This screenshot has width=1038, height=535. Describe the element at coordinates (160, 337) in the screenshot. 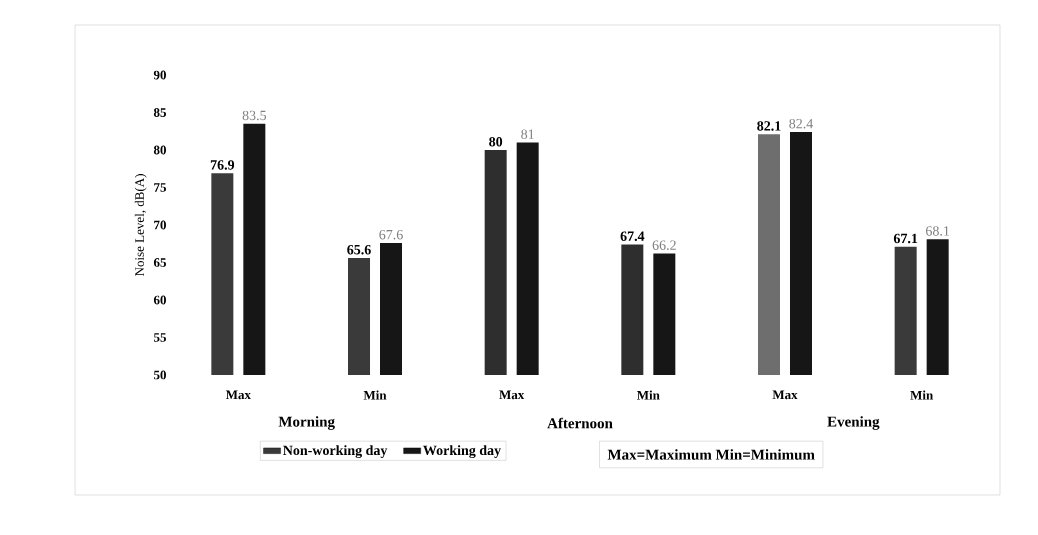

I see `y-tick-label: 55` at that location.